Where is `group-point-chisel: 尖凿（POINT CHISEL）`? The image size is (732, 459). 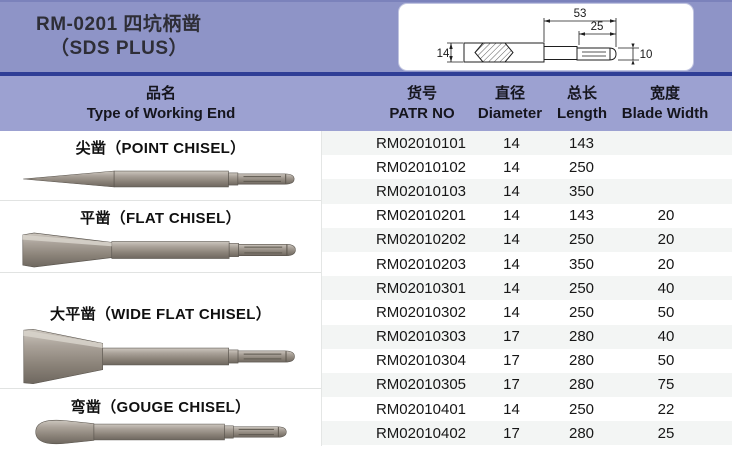 group-point-chisel: 尖凿（POINT CHISEL） is located at coordinates (160, 165).